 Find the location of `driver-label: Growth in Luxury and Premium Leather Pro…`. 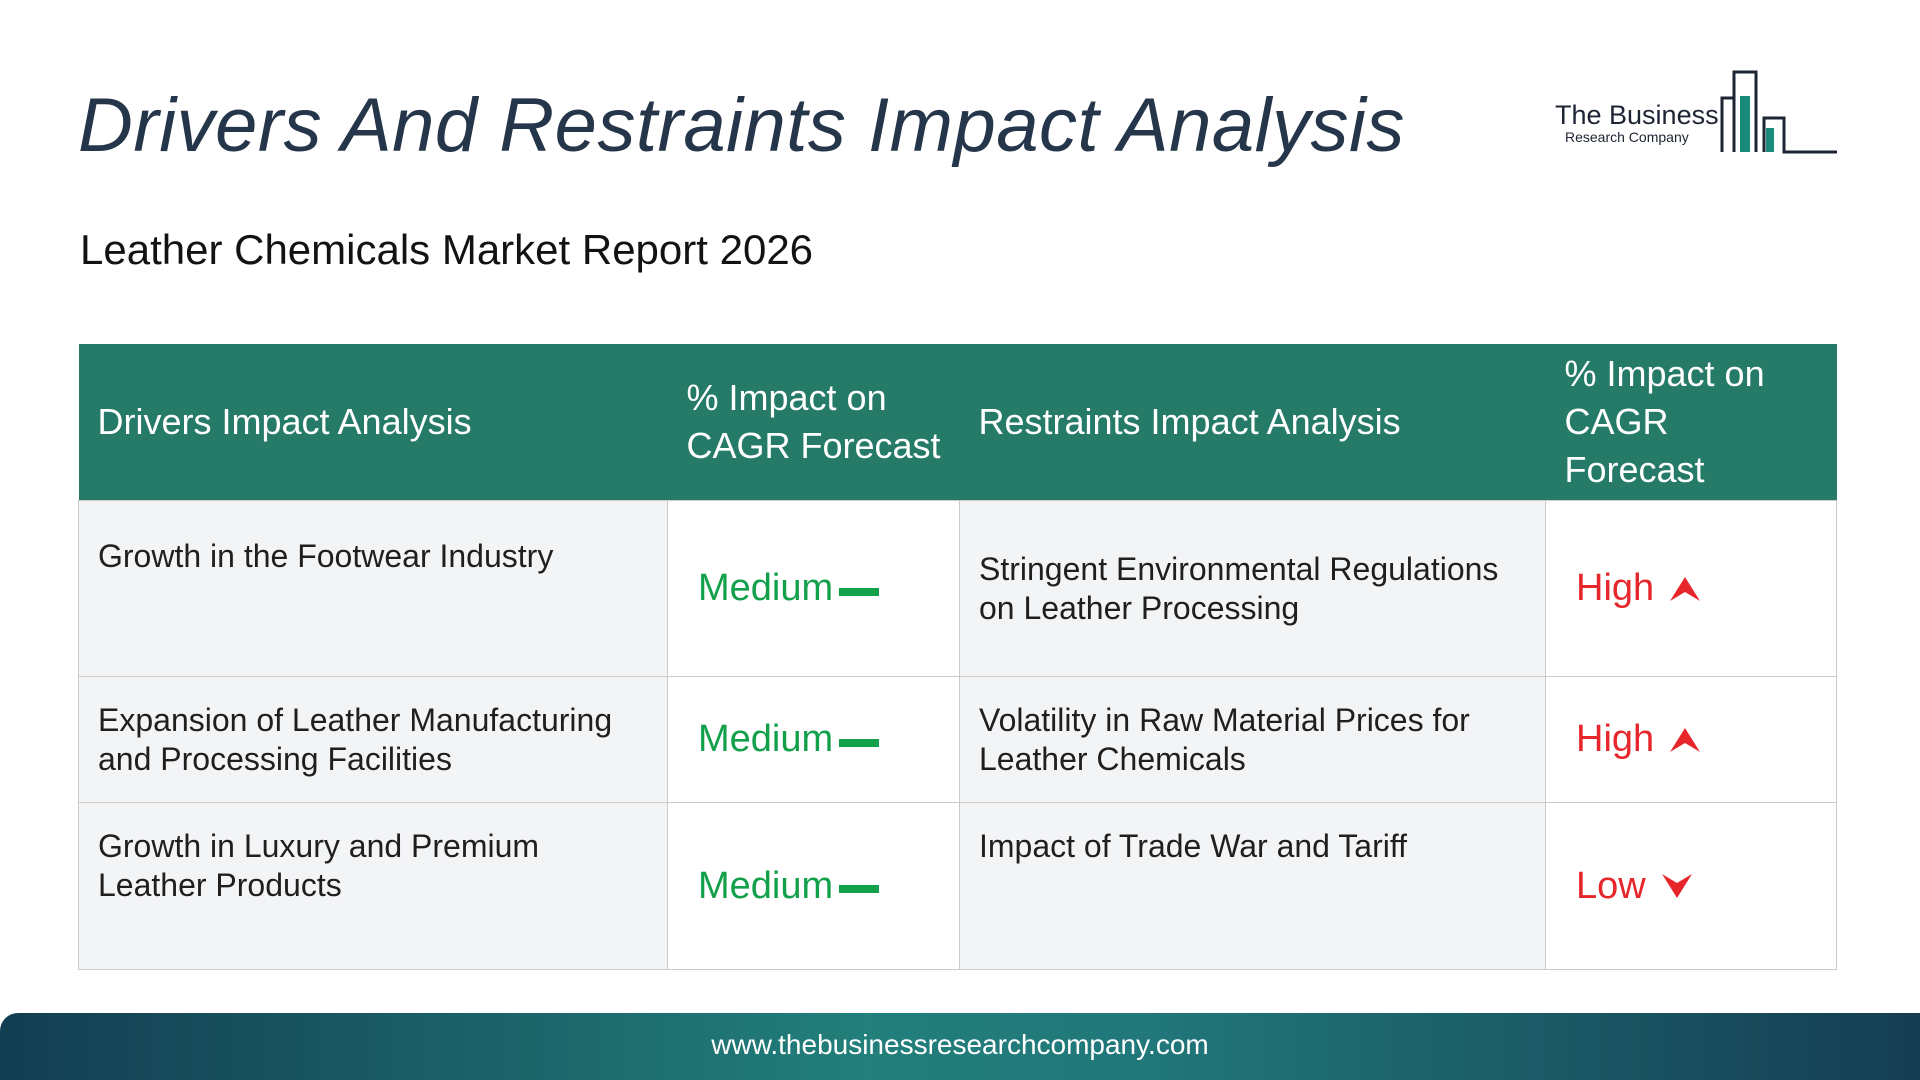

driver-label: Growth in Luxury and Premium Leather Pro… is located at coordinates (319, 865).